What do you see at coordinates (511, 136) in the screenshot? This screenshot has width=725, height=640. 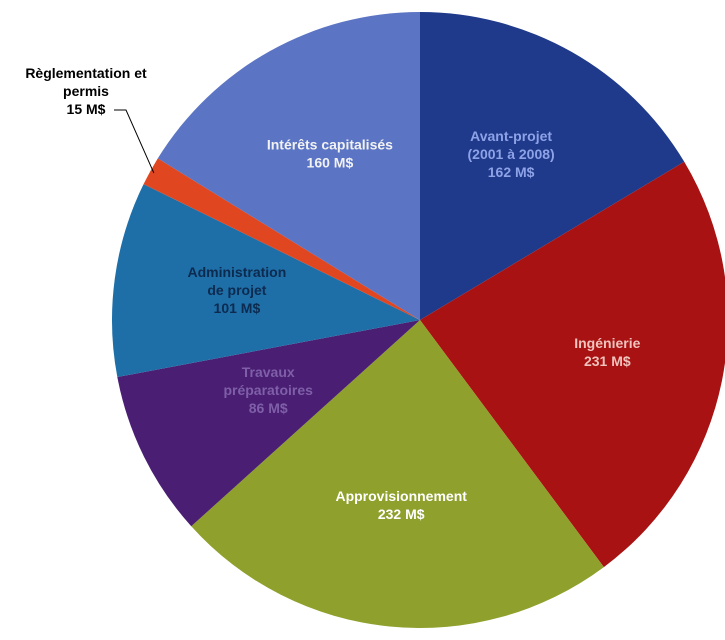 I see `slice-label-line: Avant-projet` at bounding box center [511, 136].